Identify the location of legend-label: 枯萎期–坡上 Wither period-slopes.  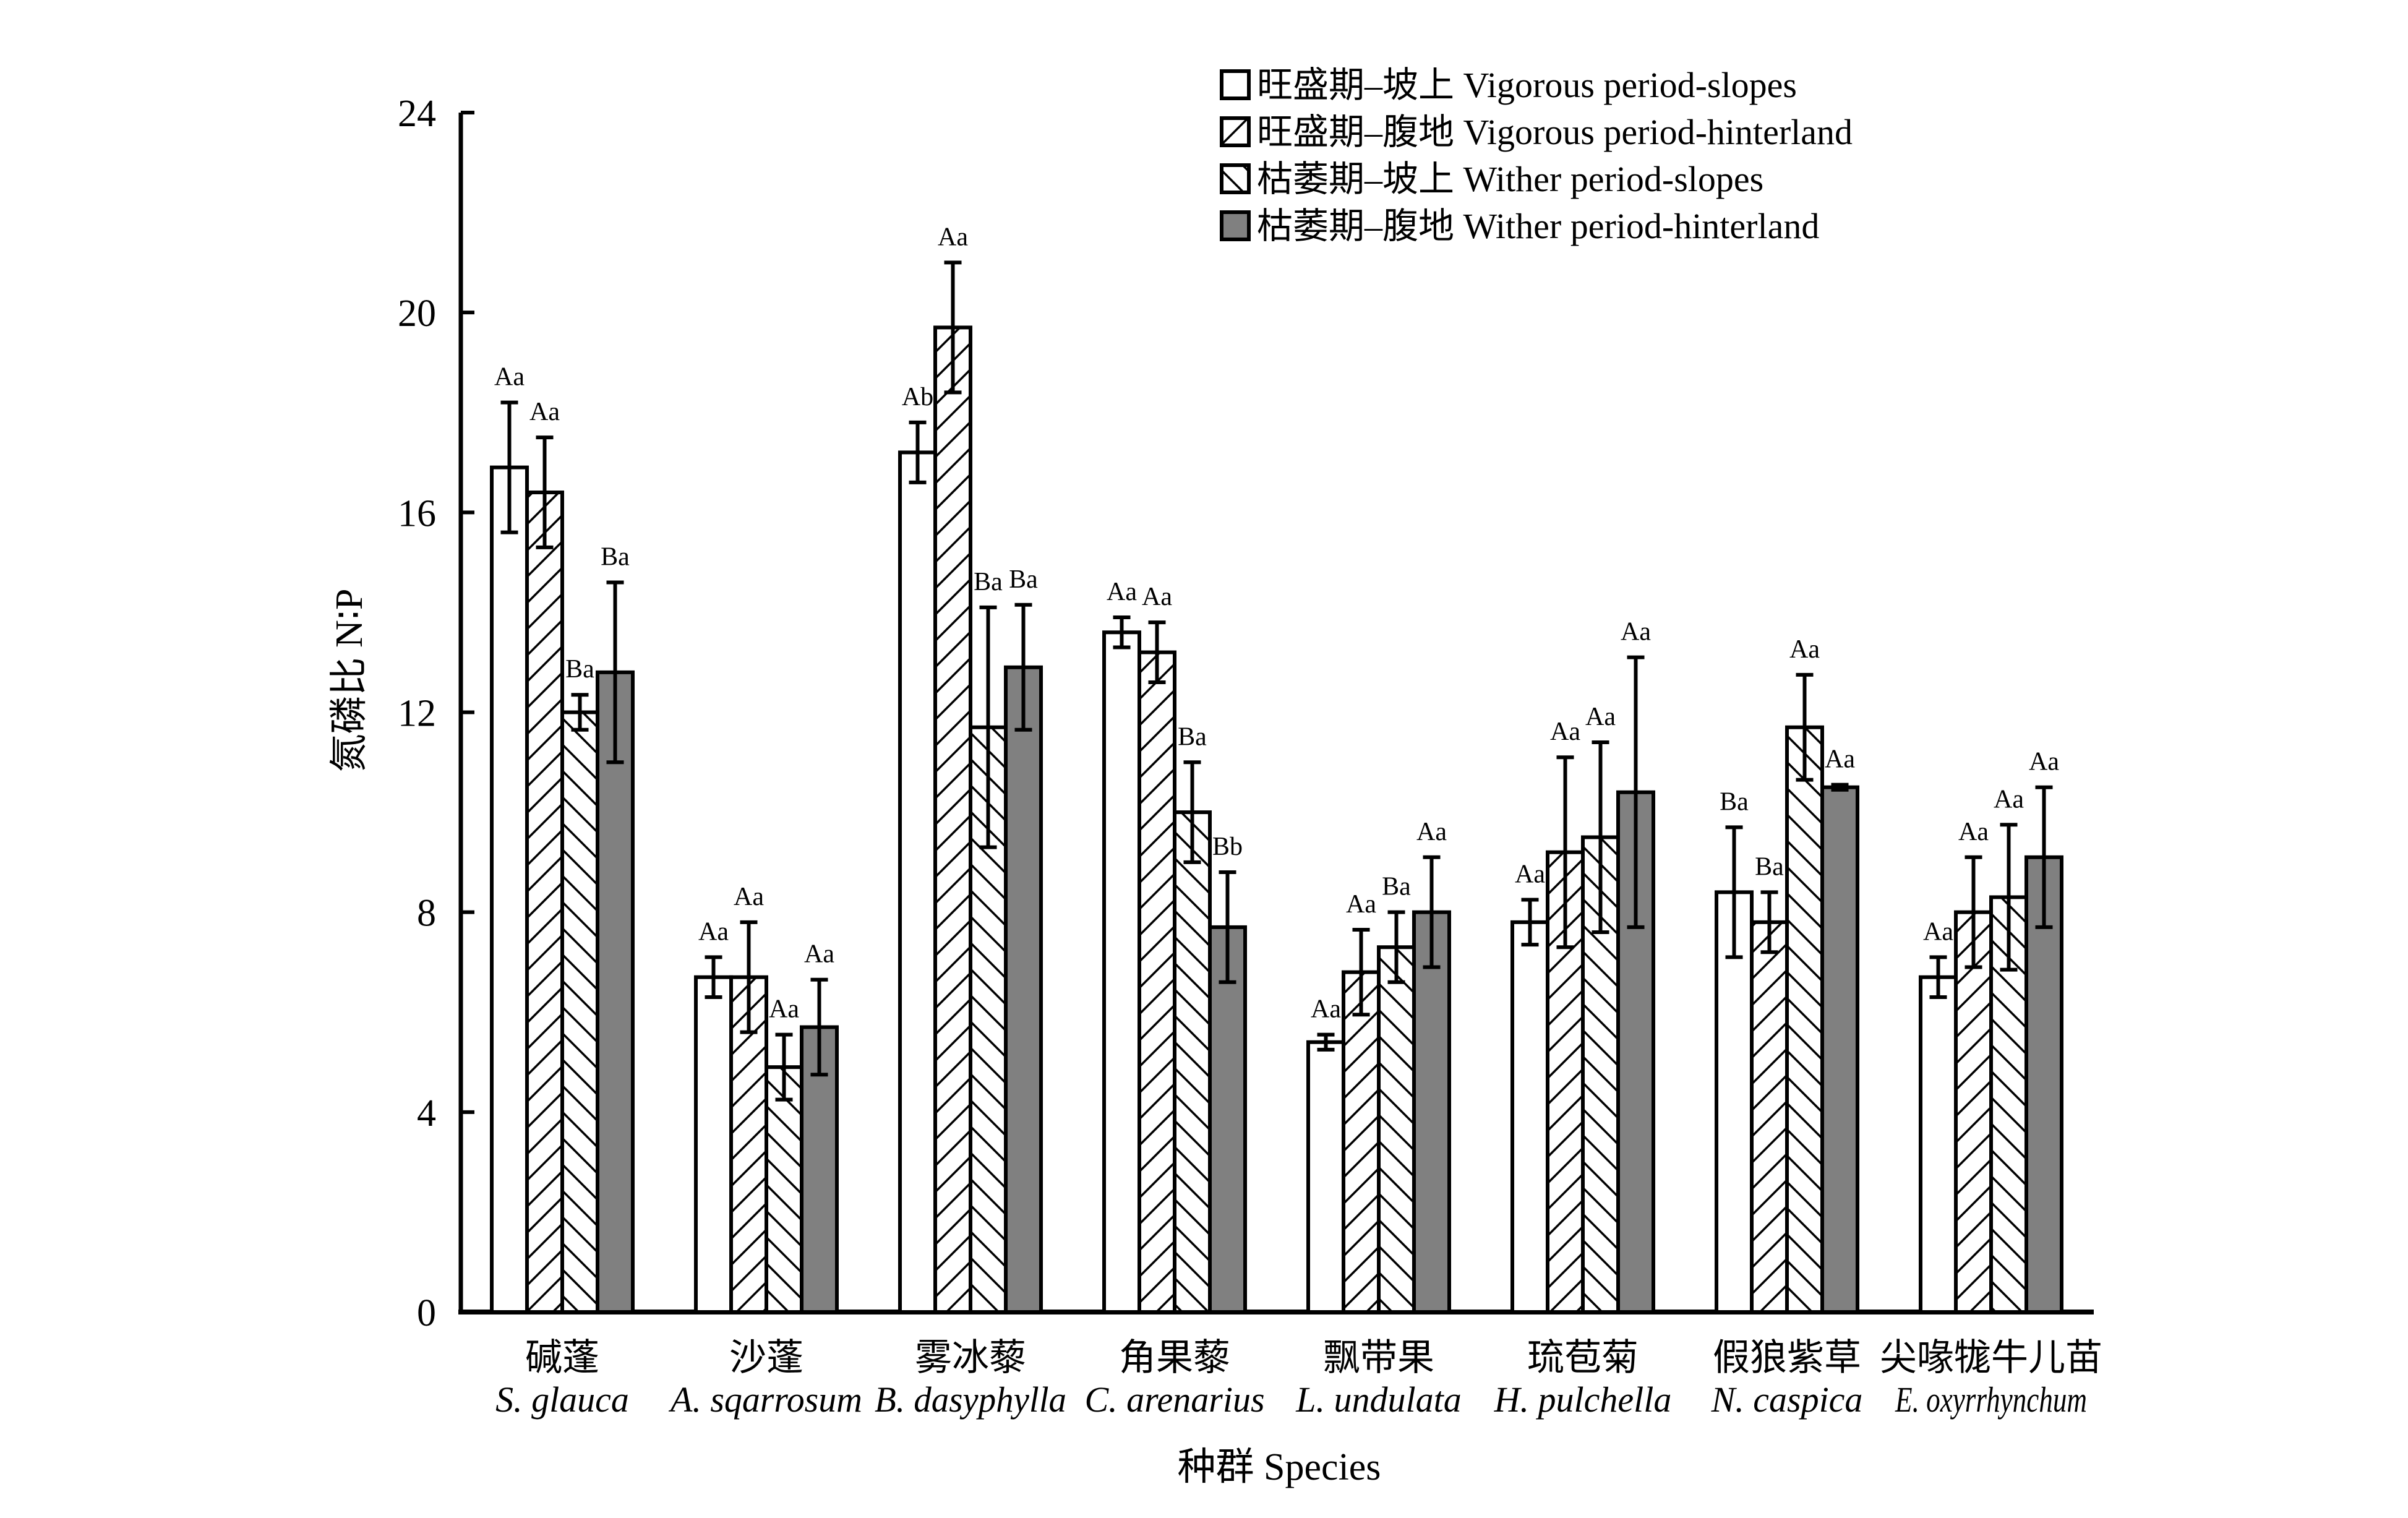
(1510, 179).